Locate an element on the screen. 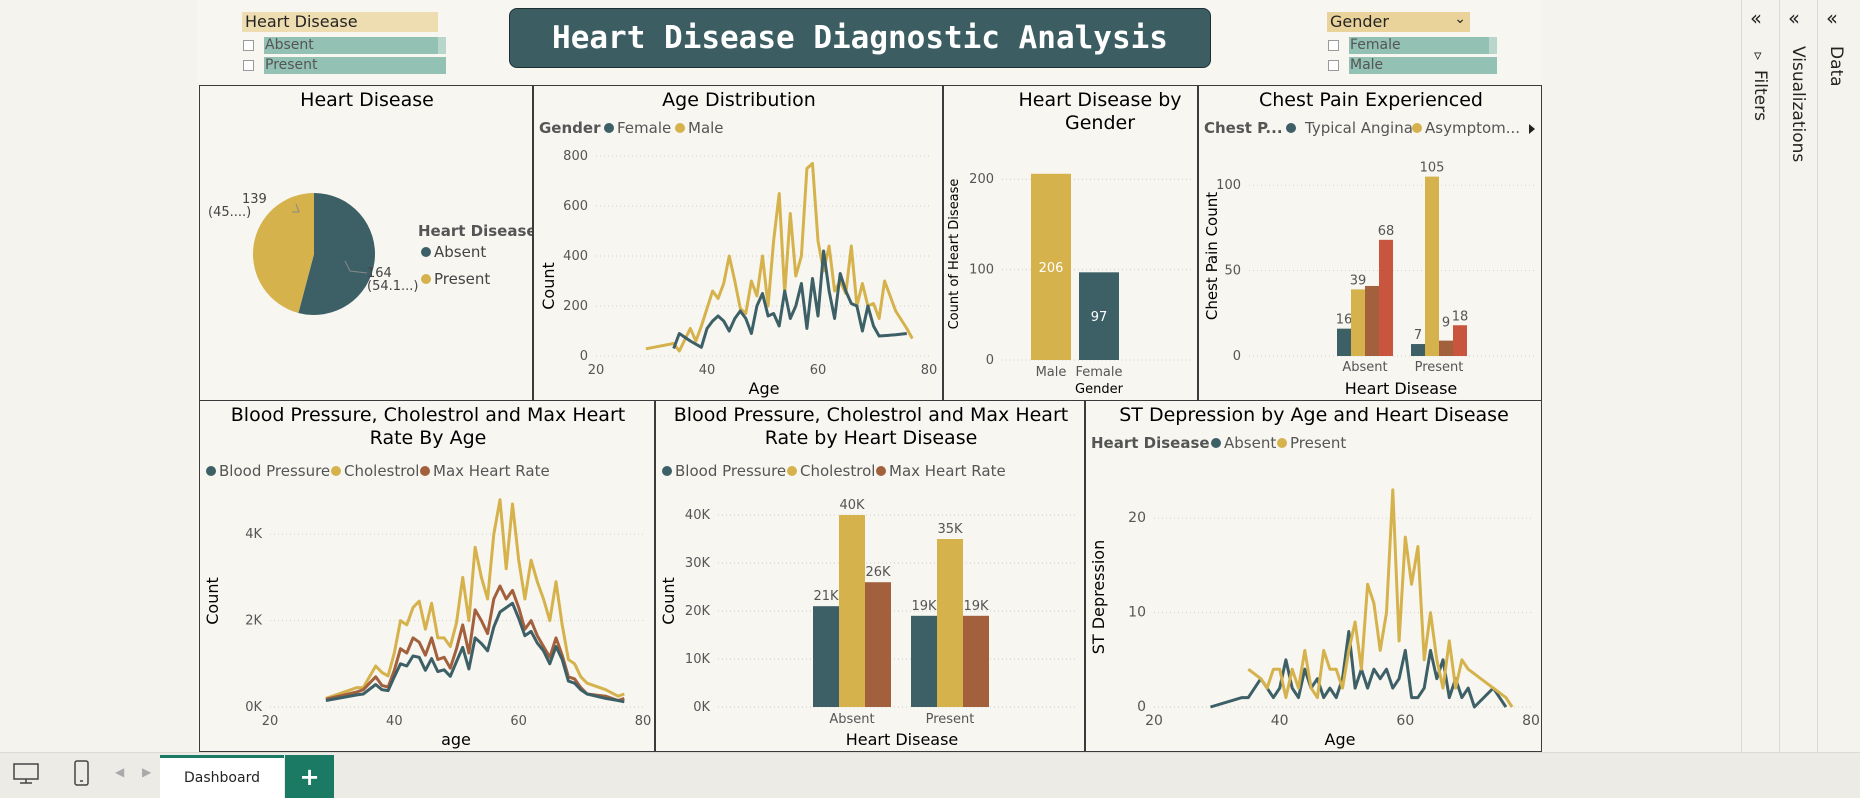 The image size is (1860, 798). y-axis-title: ST Depression is located at coordinates (1098, 597).